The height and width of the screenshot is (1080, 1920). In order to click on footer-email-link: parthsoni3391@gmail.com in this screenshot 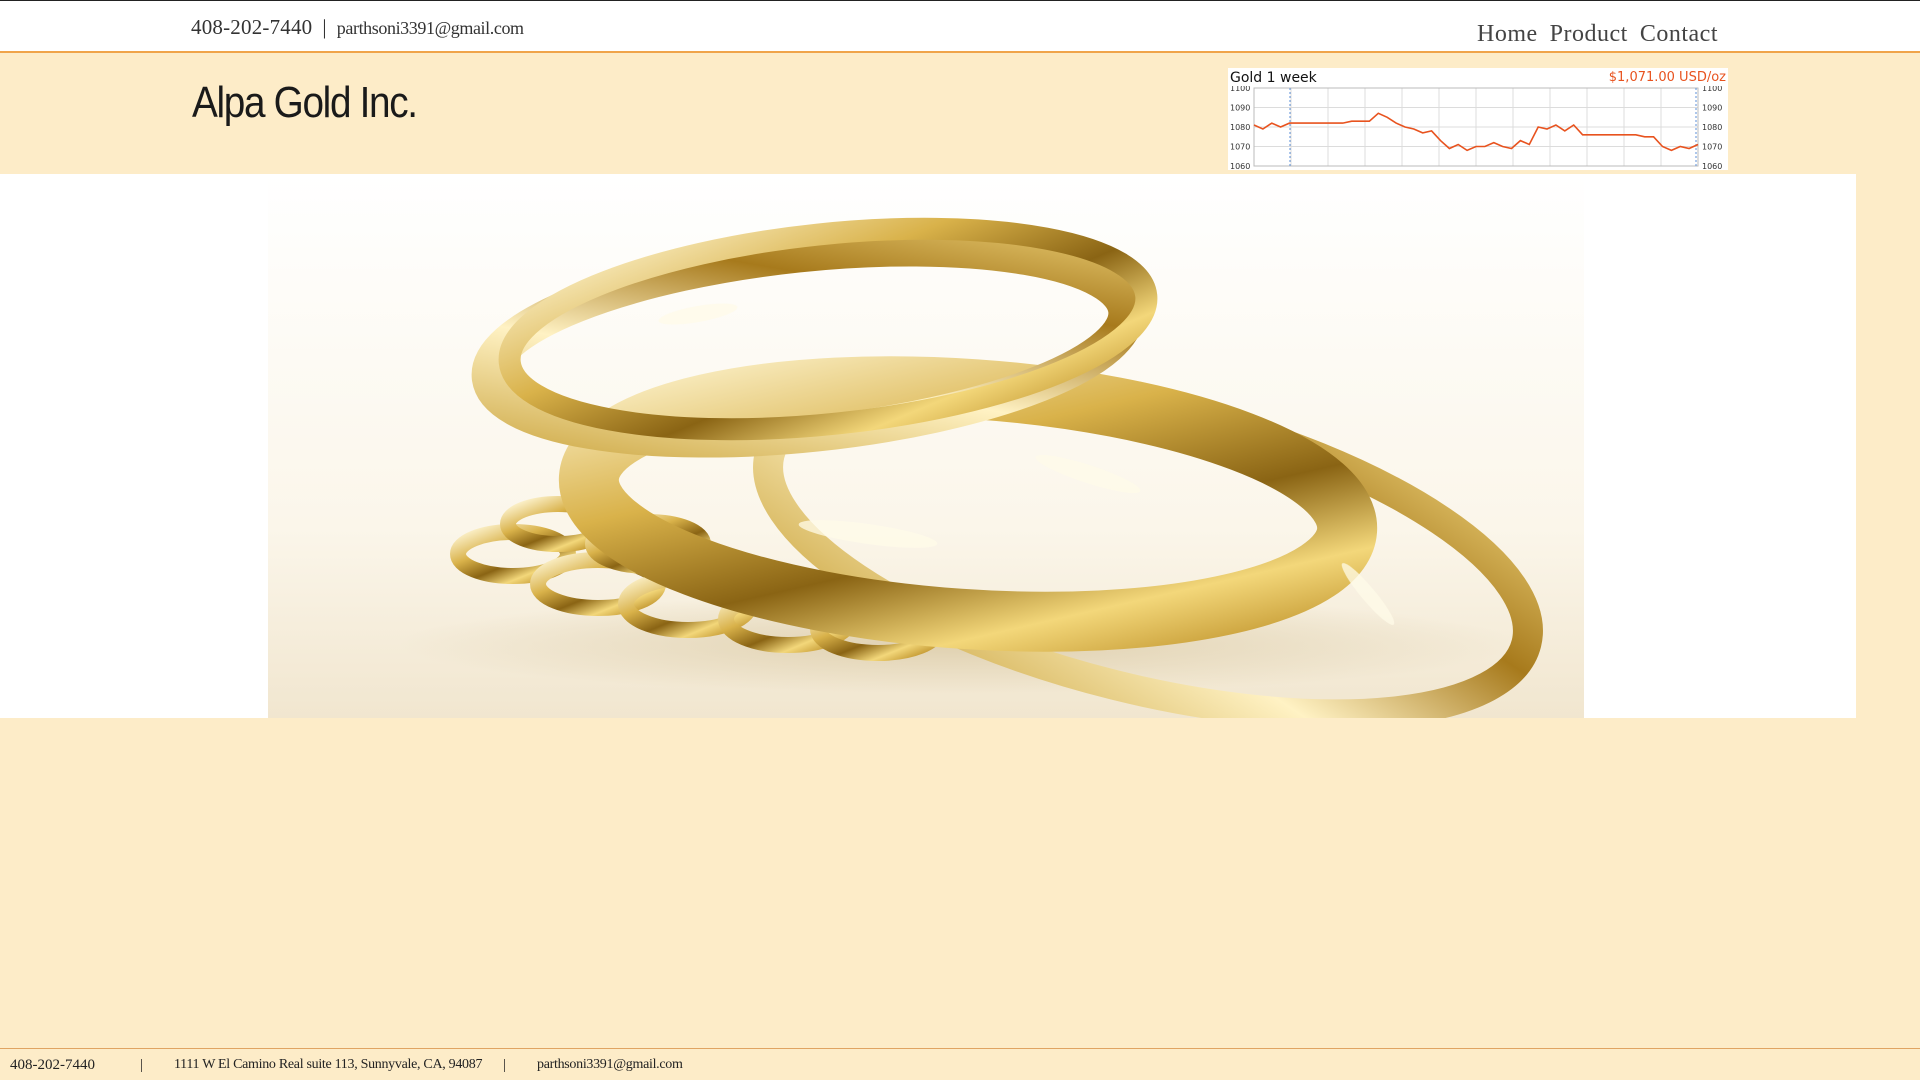, I will do `click(610, 1064)`.